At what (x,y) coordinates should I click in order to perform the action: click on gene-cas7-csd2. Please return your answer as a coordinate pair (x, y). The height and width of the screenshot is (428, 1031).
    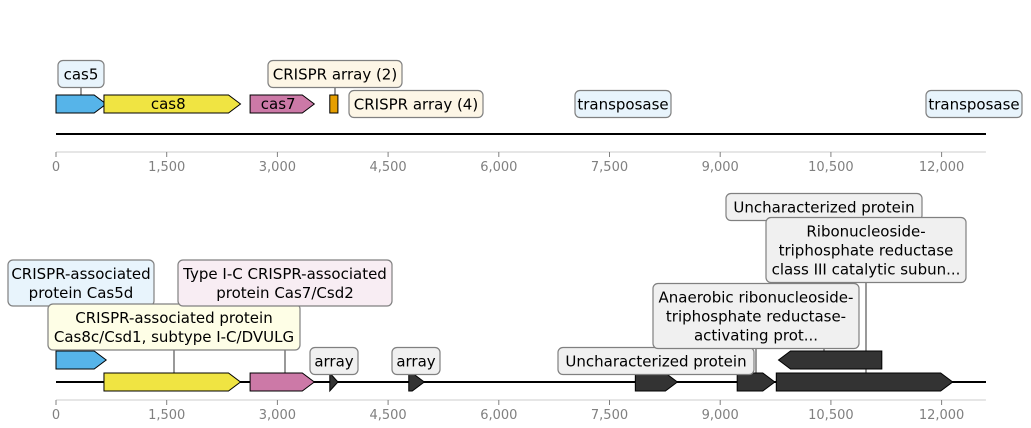
    Looking at the image, I should click on (282, 382).